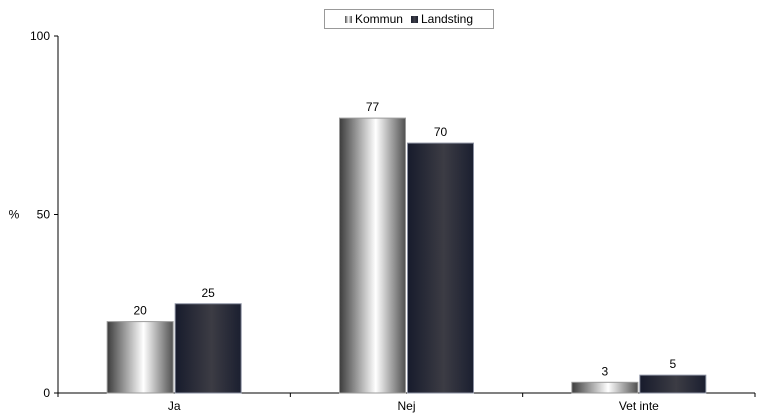 This screenshot has height=415, width=758. What do you see at coordinates (14, 215) in the screenshot?
I see `y-axis-label: %` at bounding box center [14, 215].